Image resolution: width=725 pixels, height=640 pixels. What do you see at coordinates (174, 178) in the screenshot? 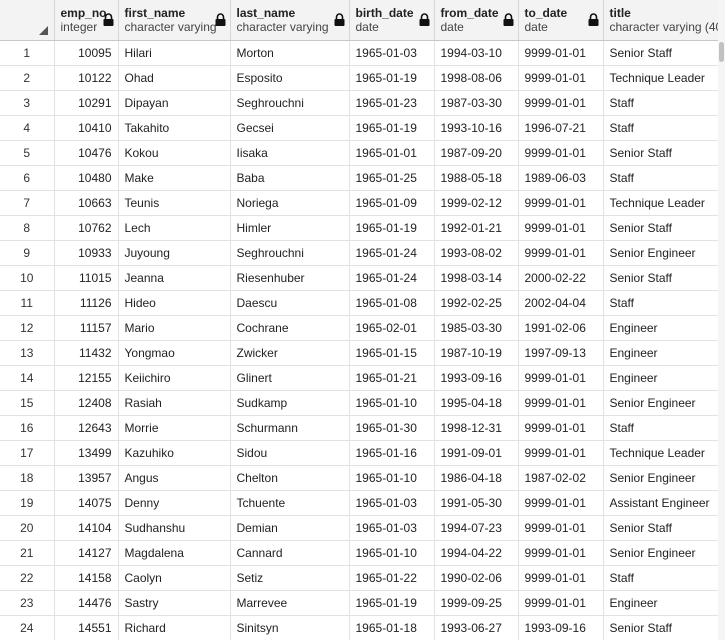
I see `cell-first-name: Make` at bounding box center [174, 178].